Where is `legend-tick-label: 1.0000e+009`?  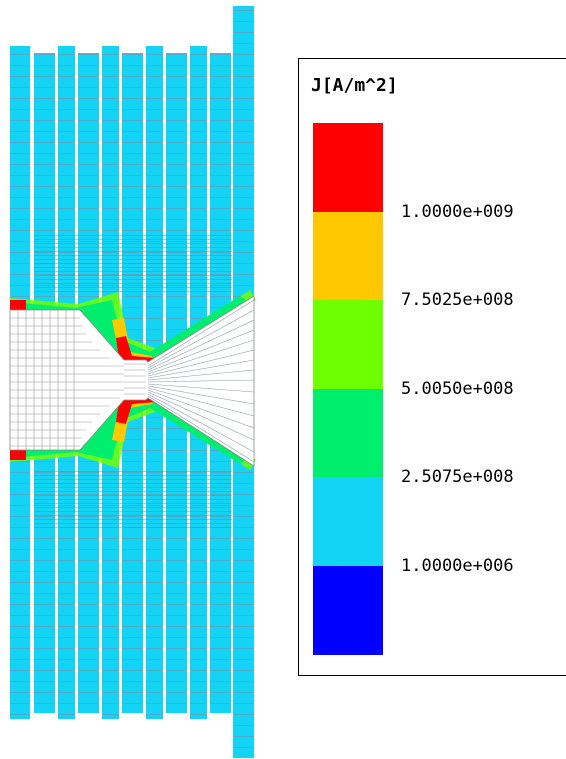
legend-tick-label: 1.0000e+009 is located at coordinates (457, 211).